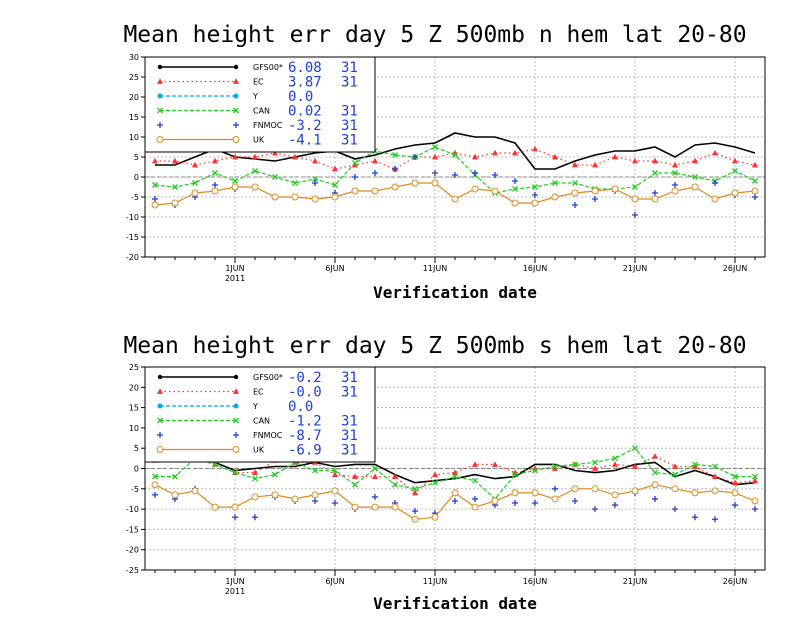 The width and height of the screenshot is (800, 622). Describe the element at coordinates (455, 603) in the screenshot. I see `chart-2-x-axis-label: Verification date` at that location.